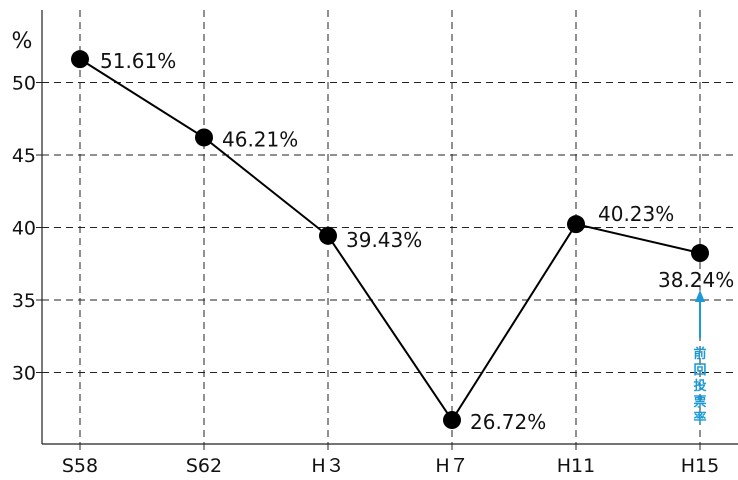 Image resolution: width=738 pixels, height=480 pixels. Describe the element at coordinates (508, 422) in the screenshot. I see `data-label: 26.72%` at that location.